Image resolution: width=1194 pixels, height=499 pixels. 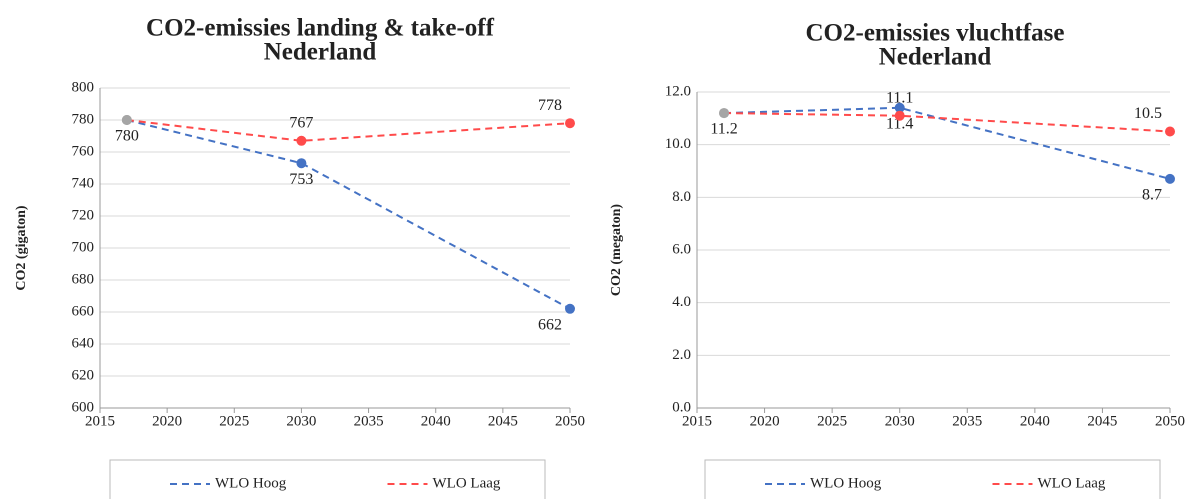 What do you see at coordinates (550, 105) in the screenshot?
I see `data-label: 778` at bounding box center [550, 105].